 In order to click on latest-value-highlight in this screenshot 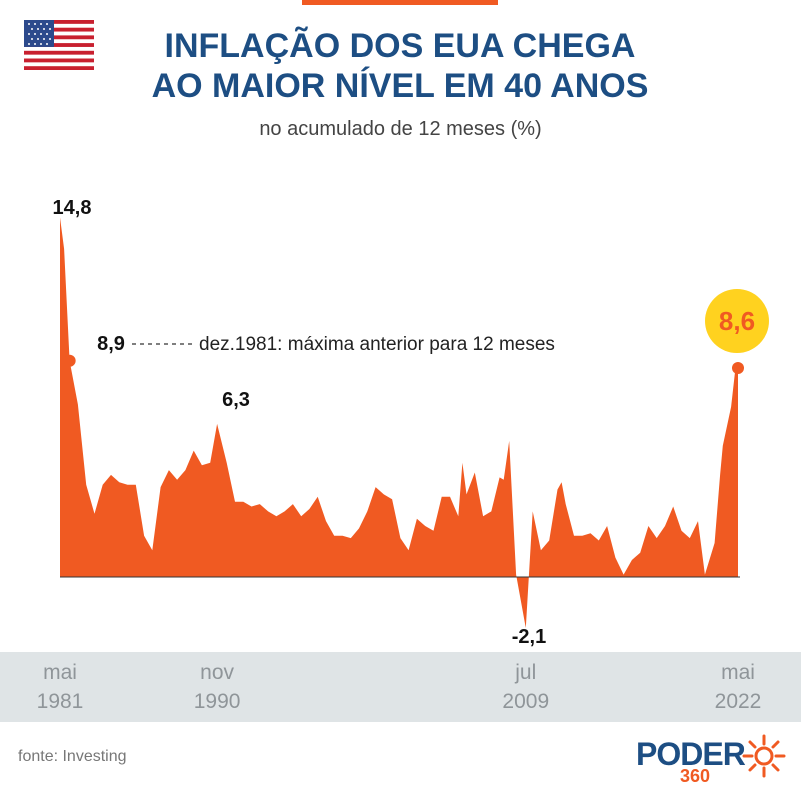, I will do `click(737, 321)`.